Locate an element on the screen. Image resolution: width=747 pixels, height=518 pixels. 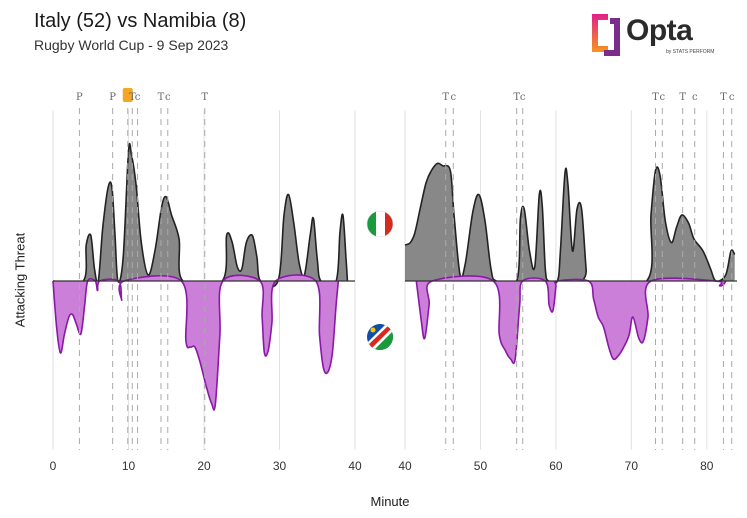
x-tick-label: 30 is located at coordinates (280, 466).